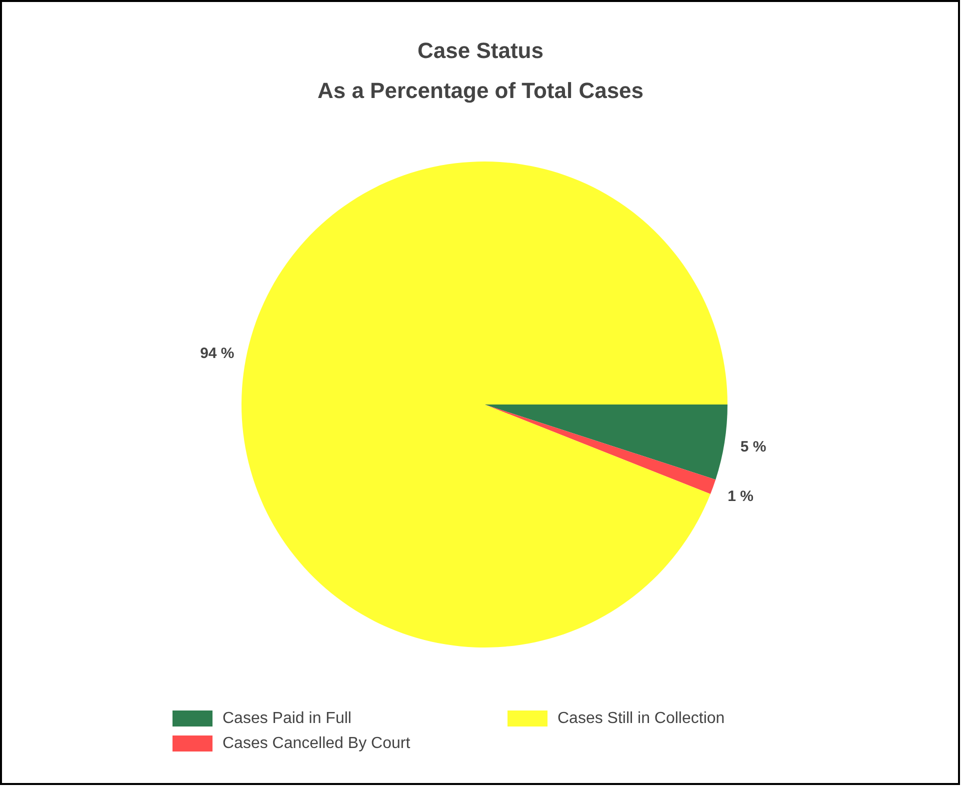 The image size is (967, 791). I want to click on legend-label: Cases Cancelled By Court, so click(316, 743).